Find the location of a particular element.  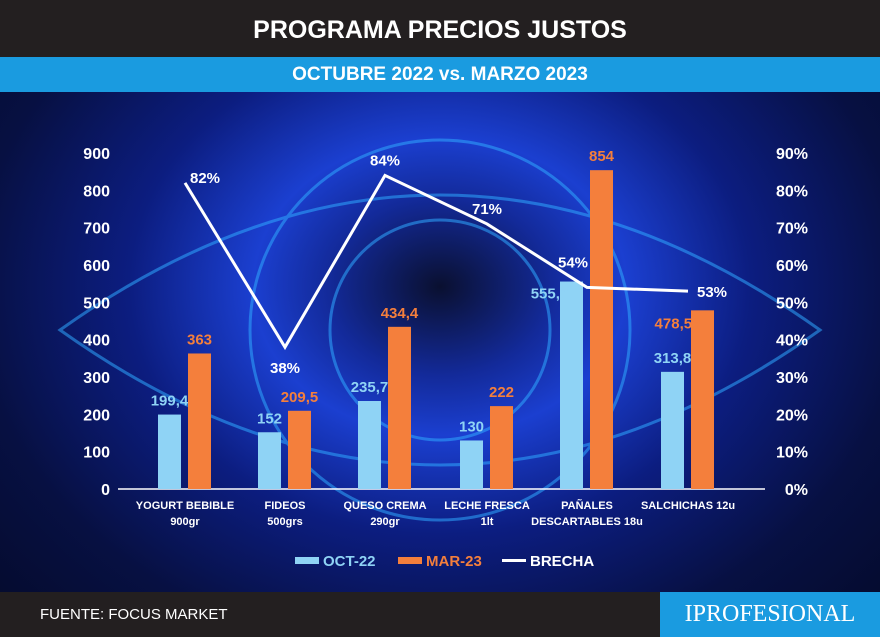

brecha-data-label: 54% is located at coordinates (573, 262).